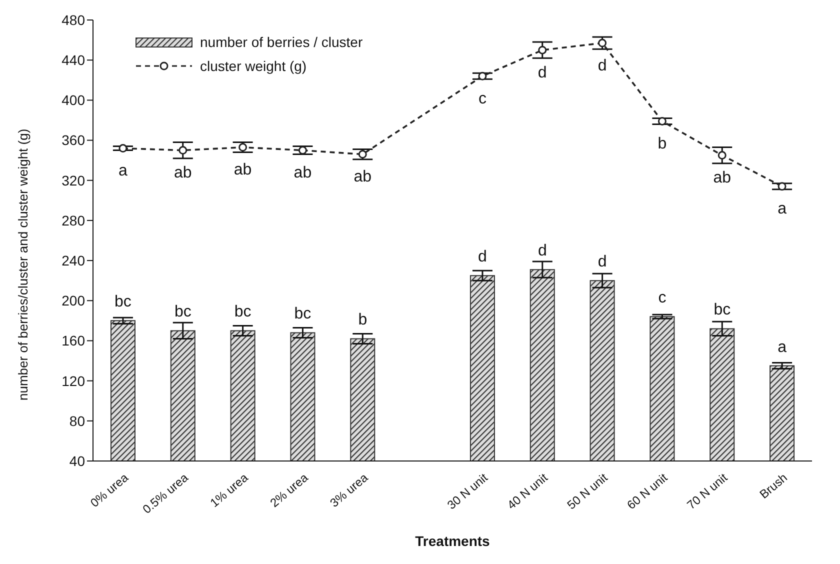 The width and height of the screenshot is (840, 564). What do you see at coordinates (281, 42) in the screenshot?
I see `legend-label: number of berries / cluster` at bounding box center [281, 42].